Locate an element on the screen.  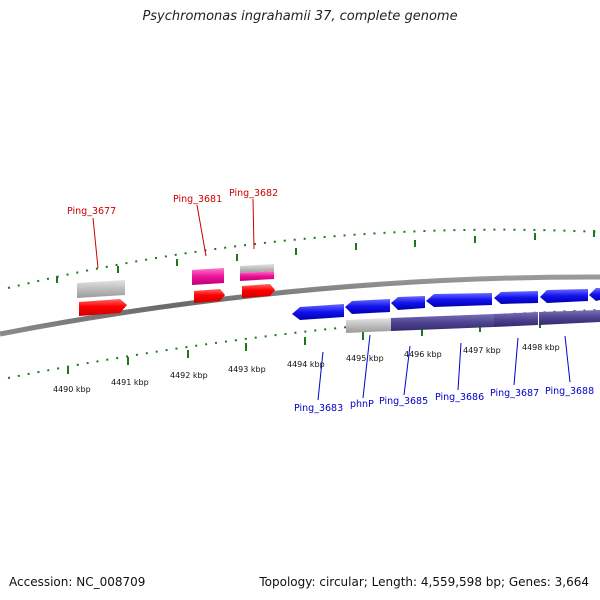
scale-label-4496: 4496 kbp is located at coordinates (423, 354).